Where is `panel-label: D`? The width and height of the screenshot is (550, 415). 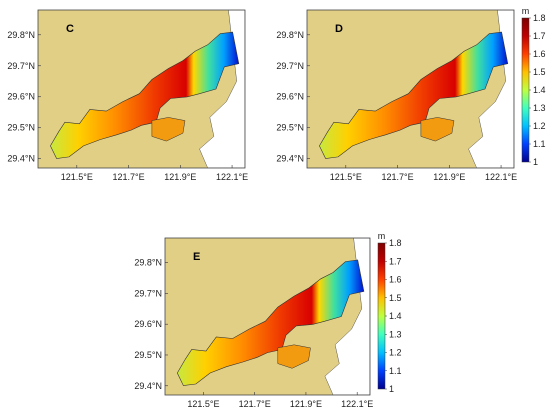 panel-label: D is located at coordinates (339, 29).